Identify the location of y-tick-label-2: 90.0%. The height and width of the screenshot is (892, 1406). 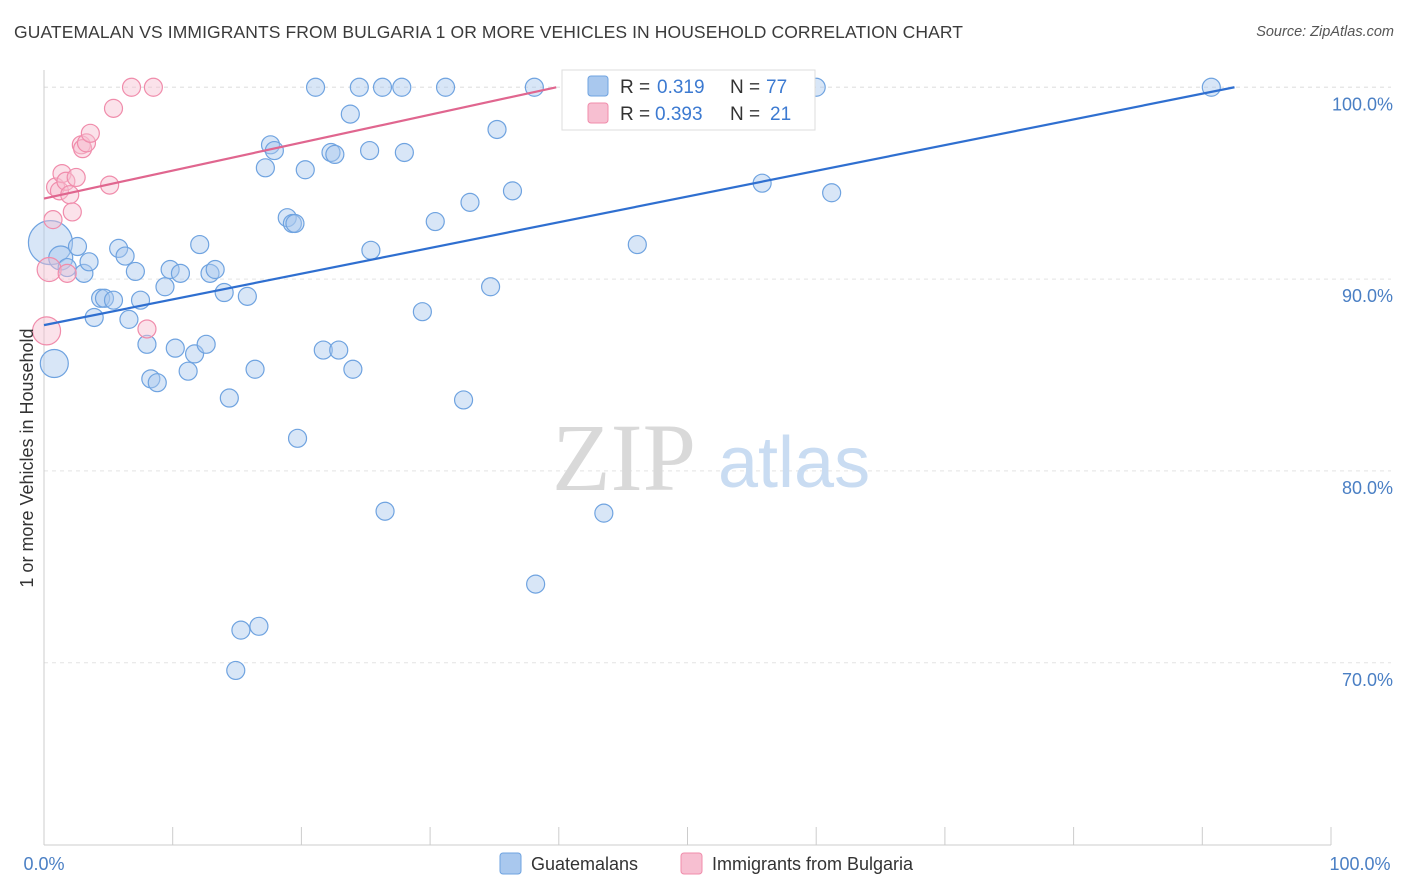
(1367, 296).